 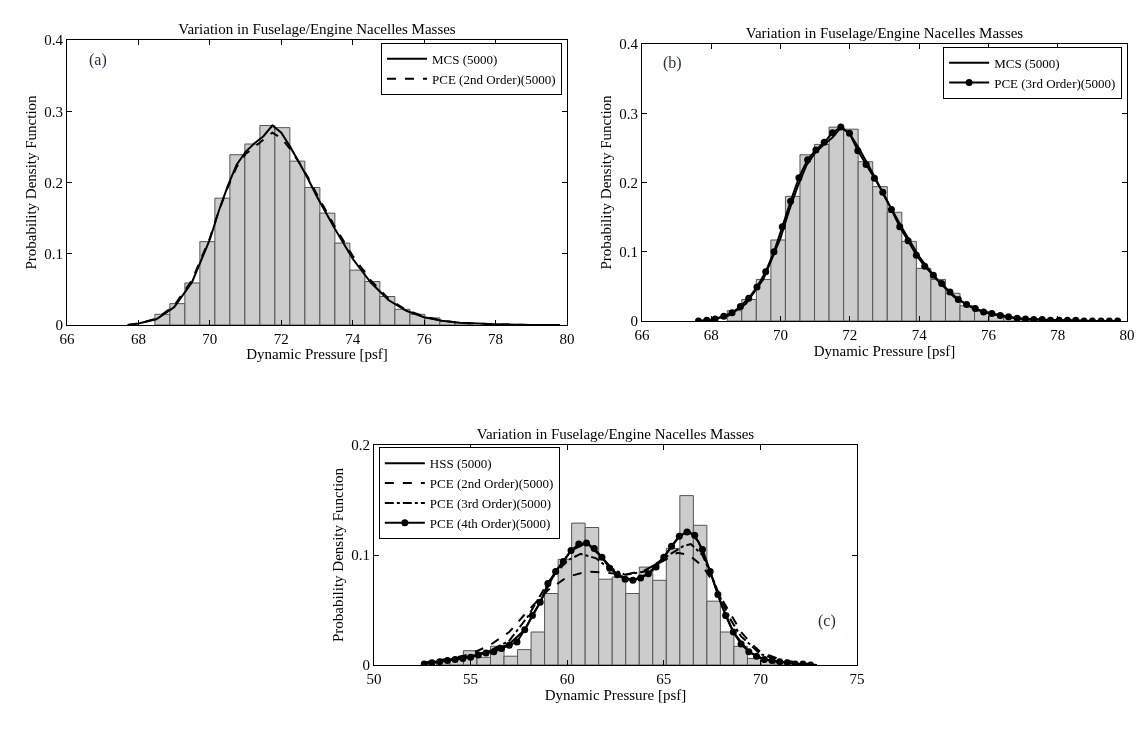 I want to click on legend-label: HSS (5000), so click(x=460, y=464).